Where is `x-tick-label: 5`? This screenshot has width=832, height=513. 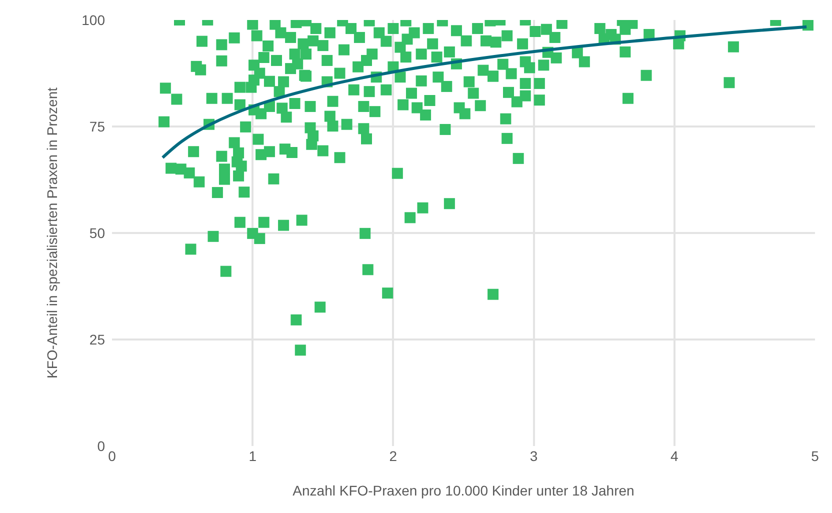 x-tick-label: 5 is located at coordinates (815, 456).